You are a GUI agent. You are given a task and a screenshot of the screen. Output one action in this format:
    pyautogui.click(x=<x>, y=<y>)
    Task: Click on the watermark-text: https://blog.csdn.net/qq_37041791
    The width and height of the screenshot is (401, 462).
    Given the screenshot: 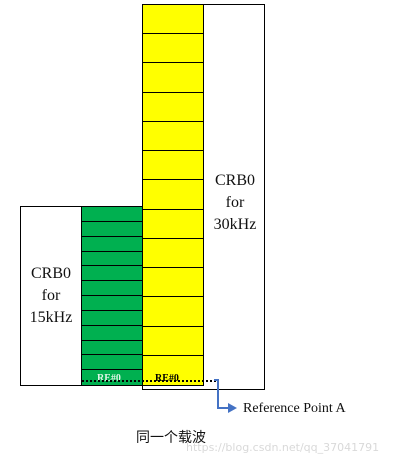 What is the action you would take?
    pyautogui.click(x=283, y=447)
    